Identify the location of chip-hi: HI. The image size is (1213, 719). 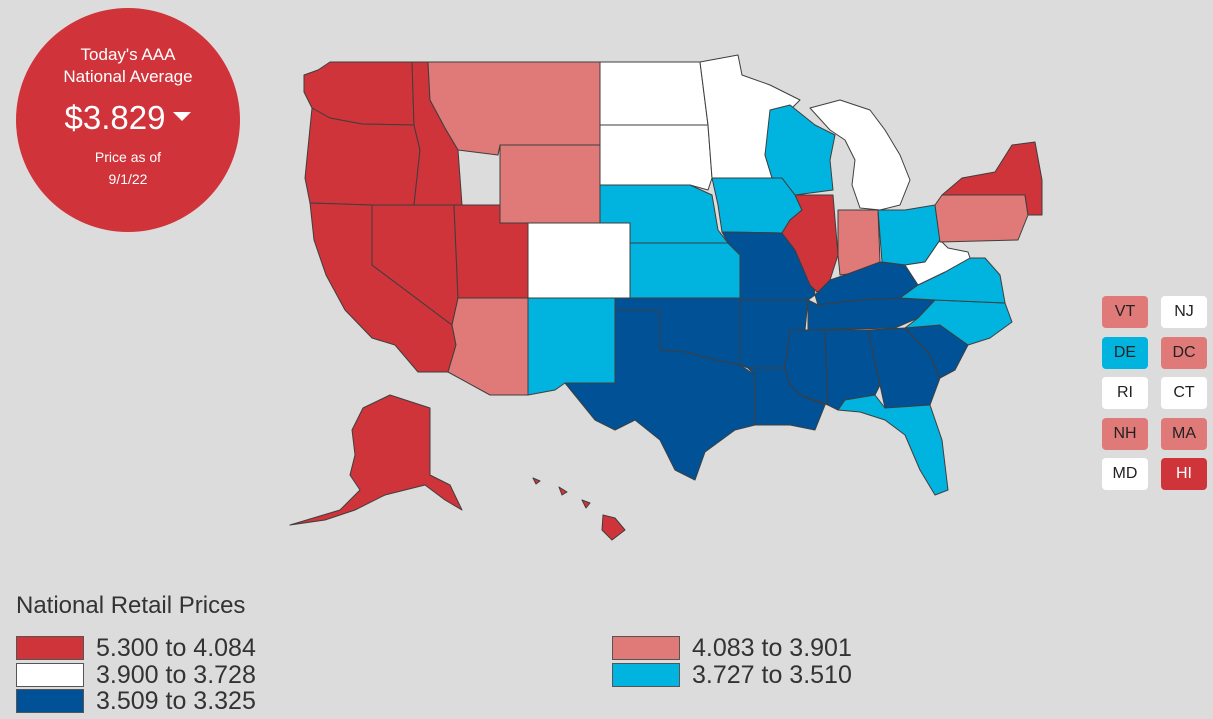
(1184, 474).